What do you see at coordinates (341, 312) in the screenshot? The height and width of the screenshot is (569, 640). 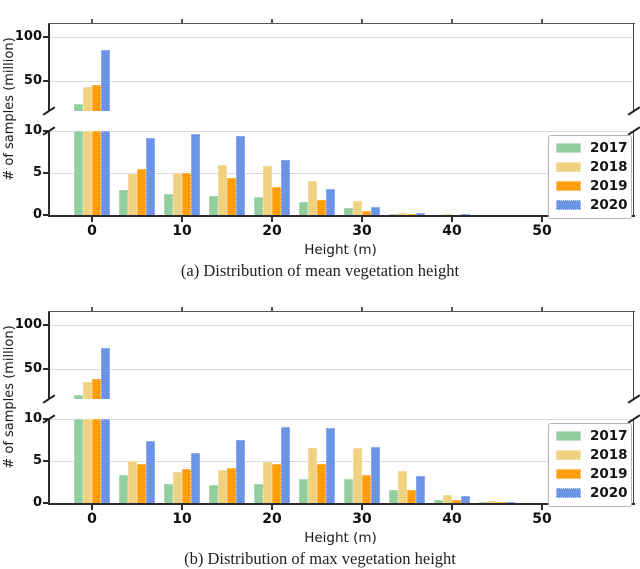 I see `top-panel-top-spine` at bounding box center [341, 312].